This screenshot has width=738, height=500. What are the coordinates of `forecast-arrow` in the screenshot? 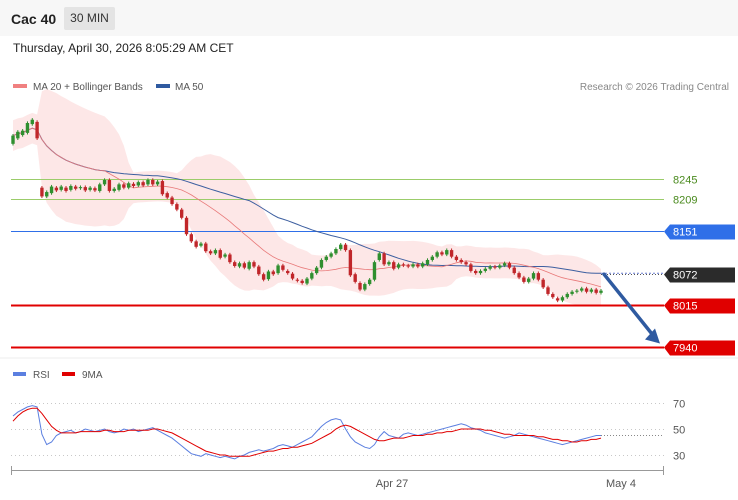 It's located at (631, 308).